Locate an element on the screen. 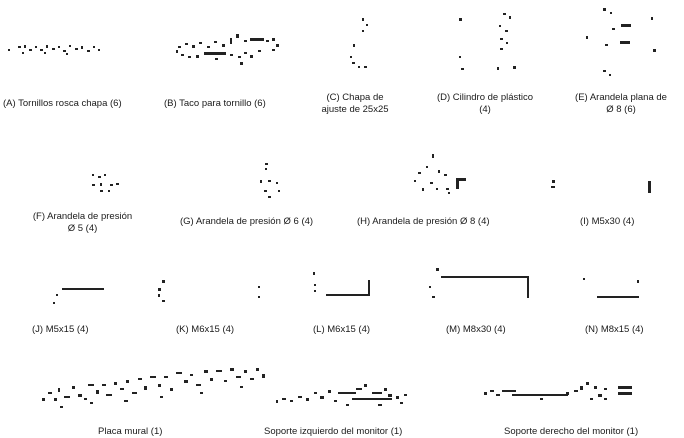 Image resolution: width=684 pixels, height=438 pixels. part-f-label: (F) Arandela de presión Ø 5 (4) is located at coordinates (82, 223).